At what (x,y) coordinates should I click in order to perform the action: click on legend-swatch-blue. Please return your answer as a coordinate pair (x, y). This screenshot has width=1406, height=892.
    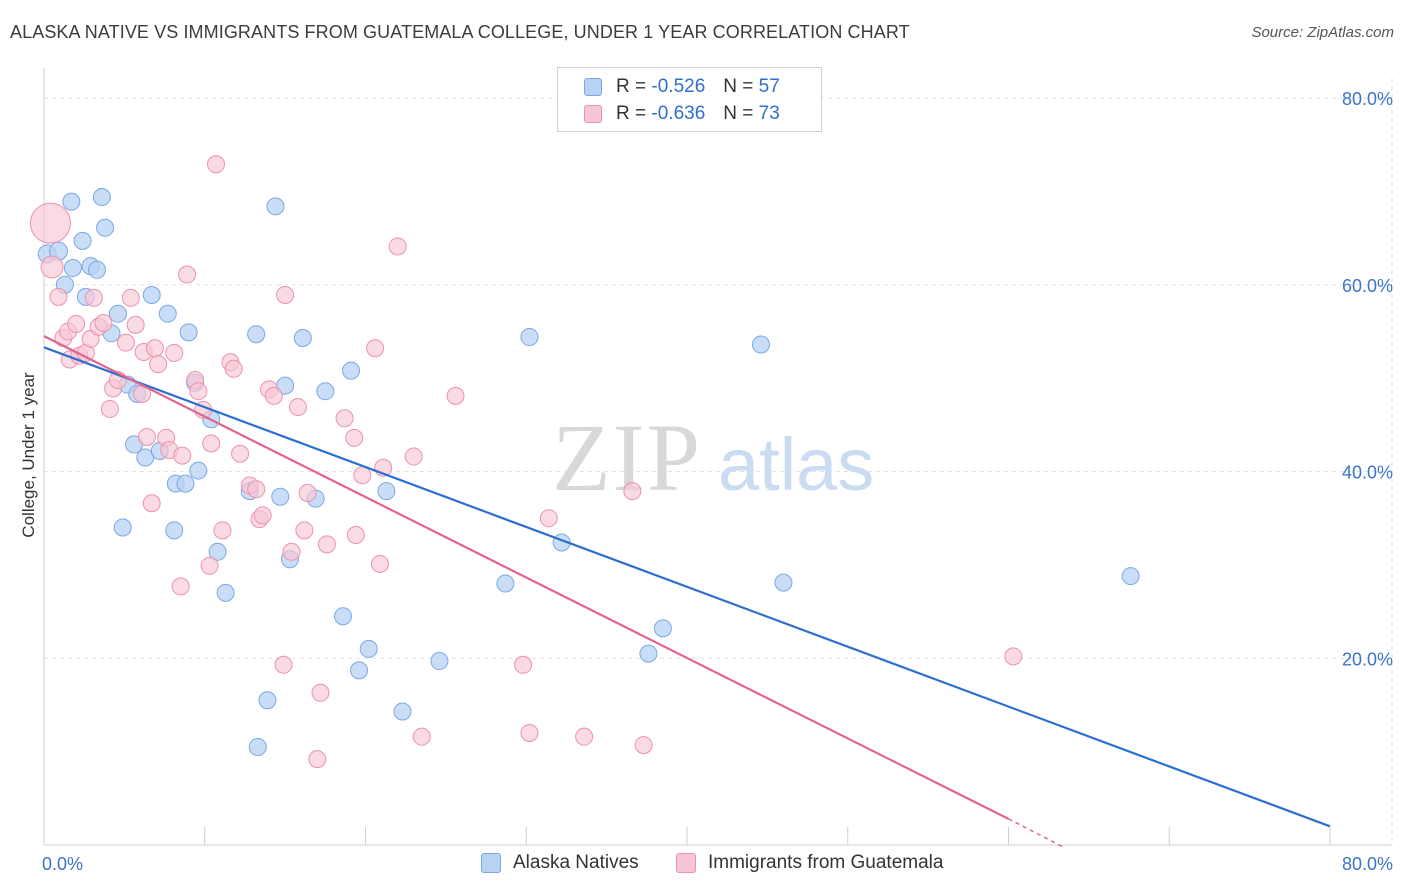
    Looking at the image, I should click on (593, 87).